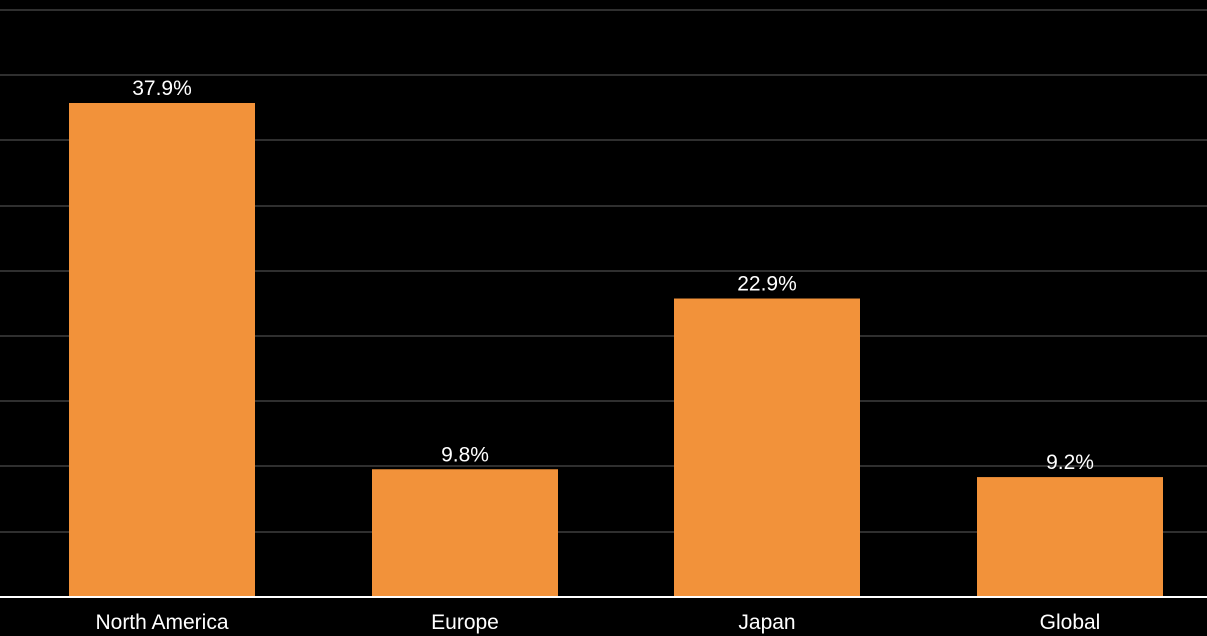 The image size is (1207, 636). Describe the element at coordinates (766, 622) in the screenshot. I see `category-label-japan: Japan` at that location.